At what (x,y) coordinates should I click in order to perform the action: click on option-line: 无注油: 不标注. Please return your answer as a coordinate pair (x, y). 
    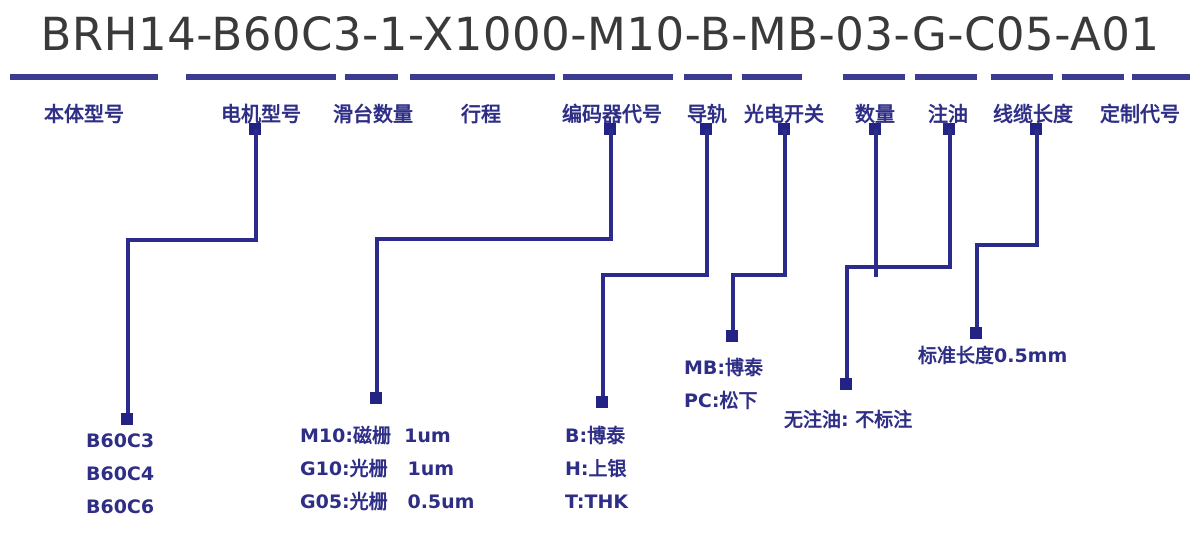
    Looking at the image, I should click on (848, 420).